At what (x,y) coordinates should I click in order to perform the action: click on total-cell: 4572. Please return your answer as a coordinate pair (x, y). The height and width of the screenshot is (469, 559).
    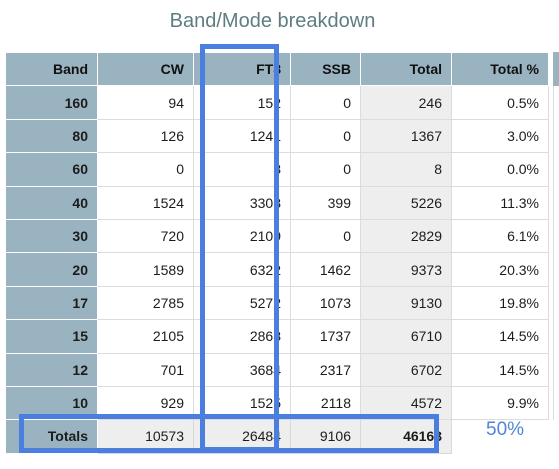
    Looking at the image, I should click on (406, 403).